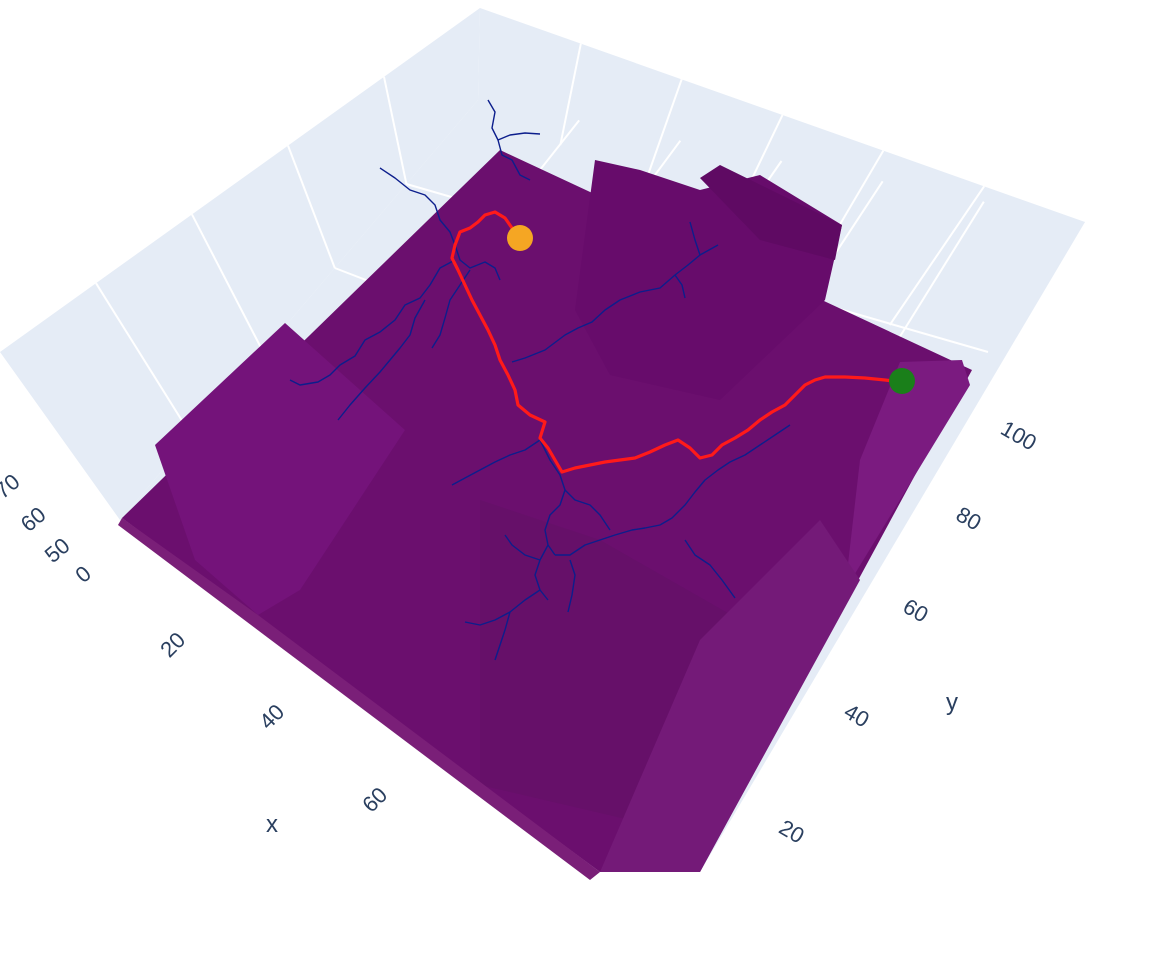 This screenshot has height=978, width=1172. Describe the element at coordinates (82, 574) in the screenshot. I see `z-tick-label: 0` at that location.